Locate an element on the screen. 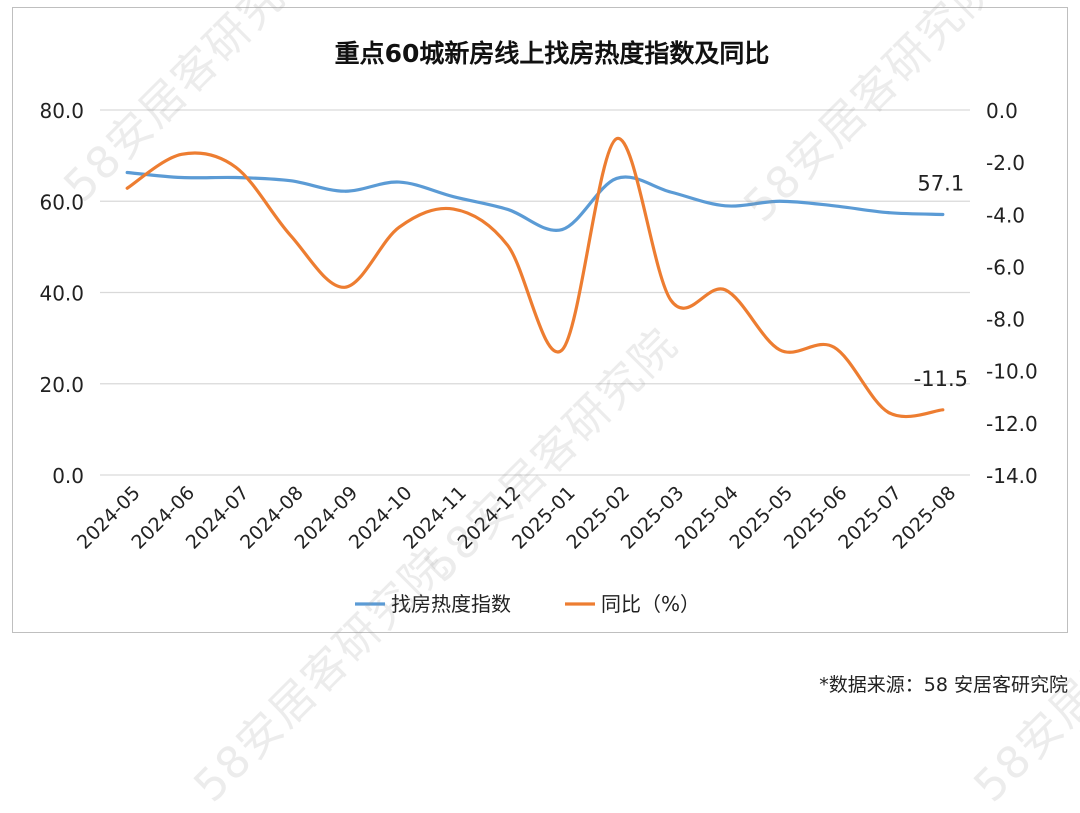 The height and width of the screenshot is (813, 1080). y-right-tick-label: 0.0 is located at coordinates (1002, 111).